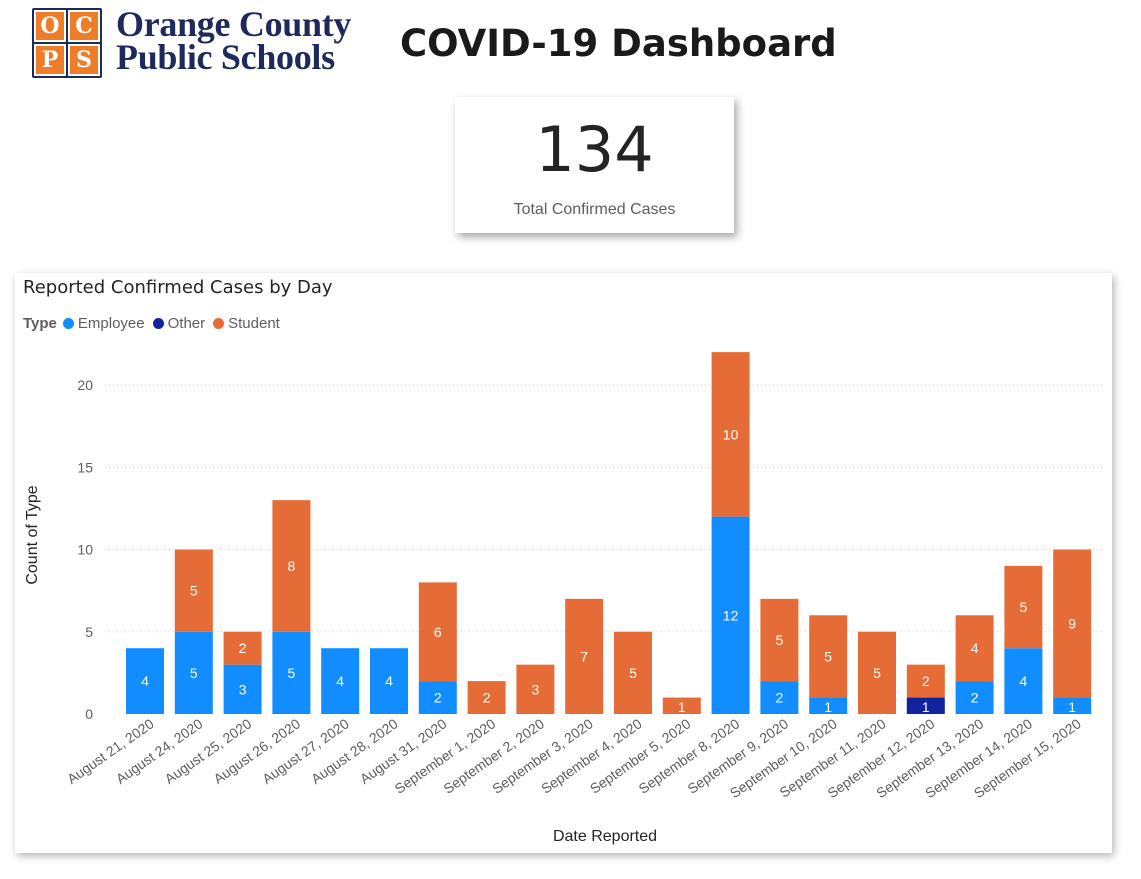 This screenshot has height=879, width=1141. What do you see at coordinates (254, 323) in the screenshot?
I see `legend-label-student: Student` at bounding box center [254, 323].